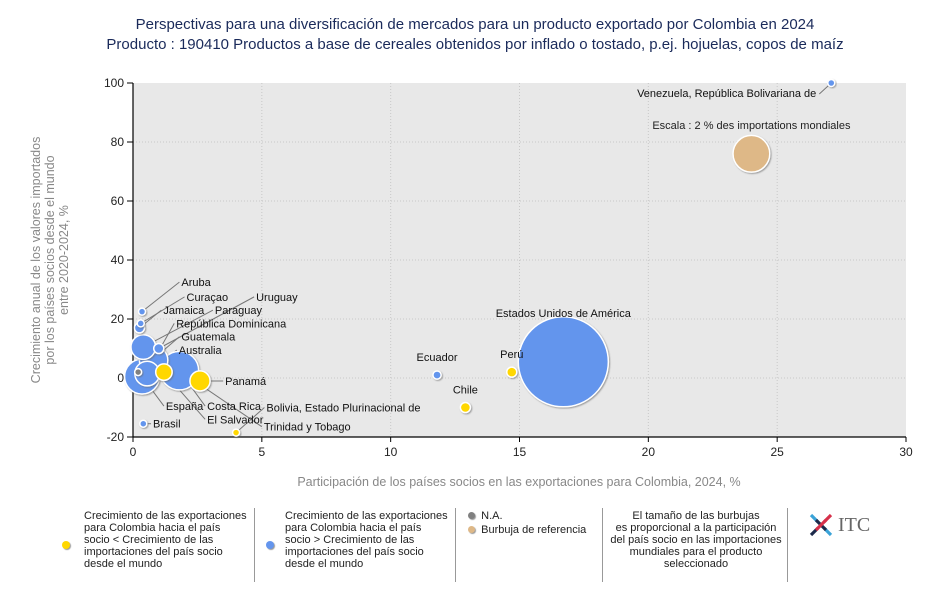  Describe the element at coordinates (751, 126) in the screenshot. I see `reference-bubble-label: Escala : 2 % des importations mondiales` at that location.